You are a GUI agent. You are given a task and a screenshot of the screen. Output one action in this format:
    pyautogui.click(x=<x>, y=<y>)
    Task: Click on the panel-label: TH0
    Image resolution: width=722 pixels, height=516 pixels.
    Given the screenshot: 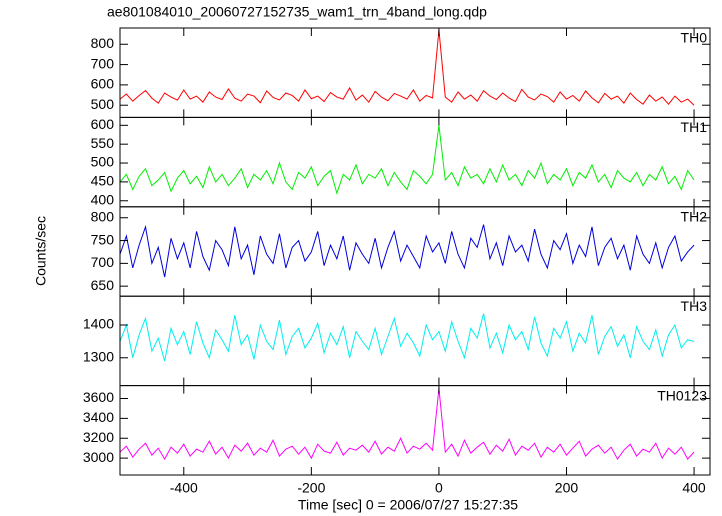 What is the action you would take?
    pyautogui.click(x=694, y=38)
    